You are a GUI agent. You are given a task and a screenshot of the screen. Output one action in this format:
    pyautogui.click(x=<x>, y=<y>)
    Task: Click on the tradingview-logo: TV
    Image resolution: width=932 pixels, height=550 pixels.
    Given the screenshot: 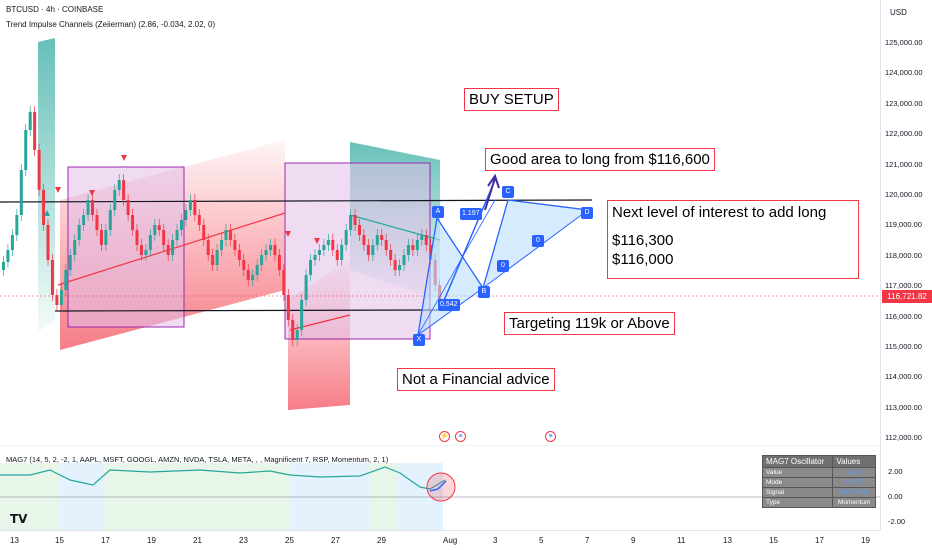 What is the action you would take?
    pyautogui.click(x=19, y=519)
    